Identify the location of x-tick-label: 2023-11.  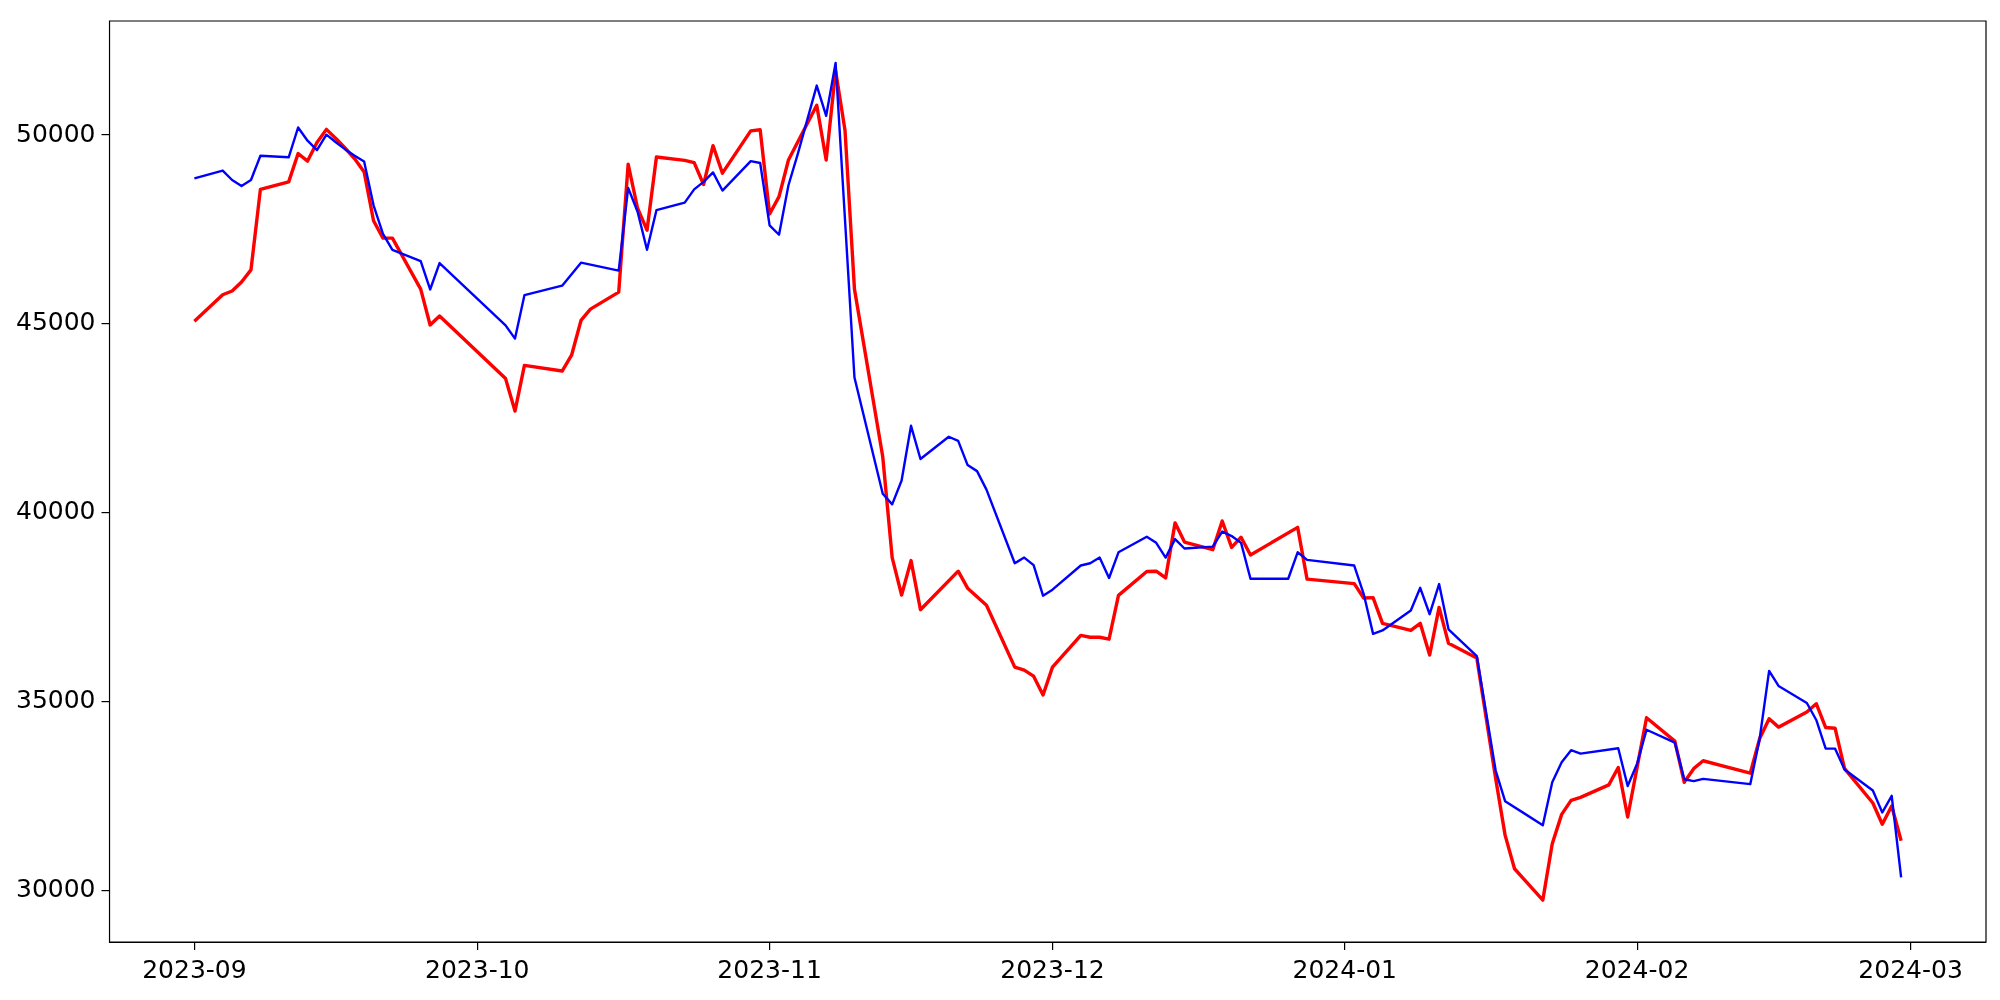
(769, 969).